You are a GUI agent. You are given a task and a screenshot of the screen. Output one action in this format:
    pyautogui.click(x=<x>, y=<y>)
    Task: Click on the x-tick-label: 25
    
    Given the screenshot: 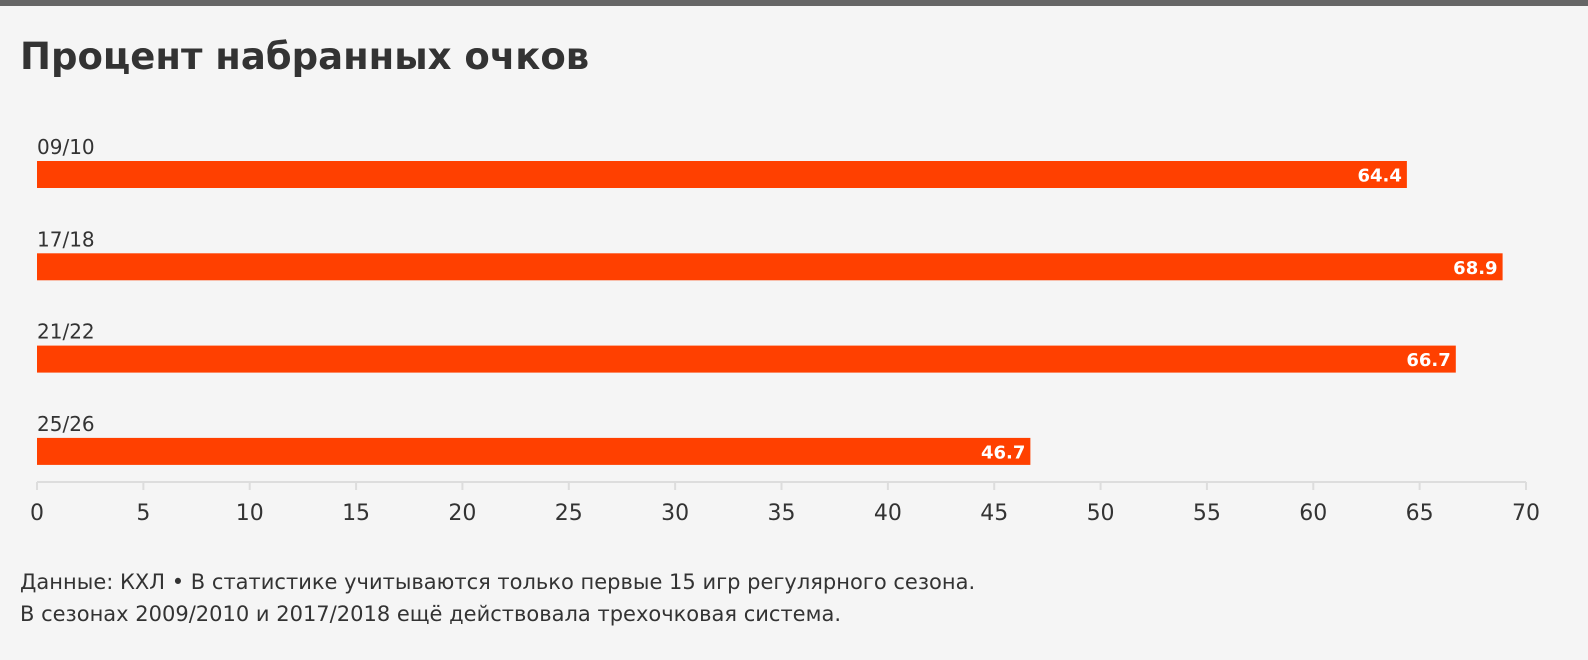 What is the action you would take?
    pyautogui.click(x=569, y=513)
    